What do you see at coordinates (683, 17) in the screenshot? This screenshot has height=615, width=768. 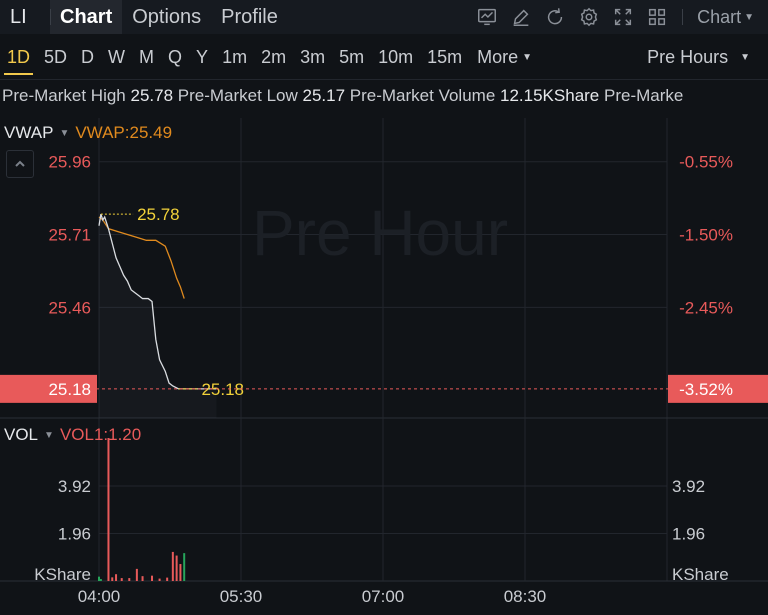 I see `toolbar-divider` at bounding box center [683, 17].